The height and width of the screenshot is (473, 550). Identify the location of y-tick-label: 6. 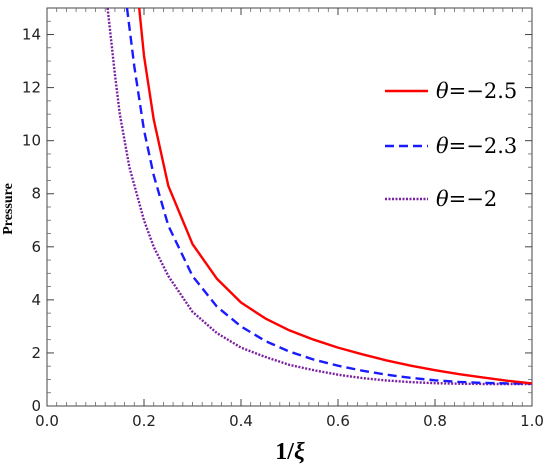
(36, 247).